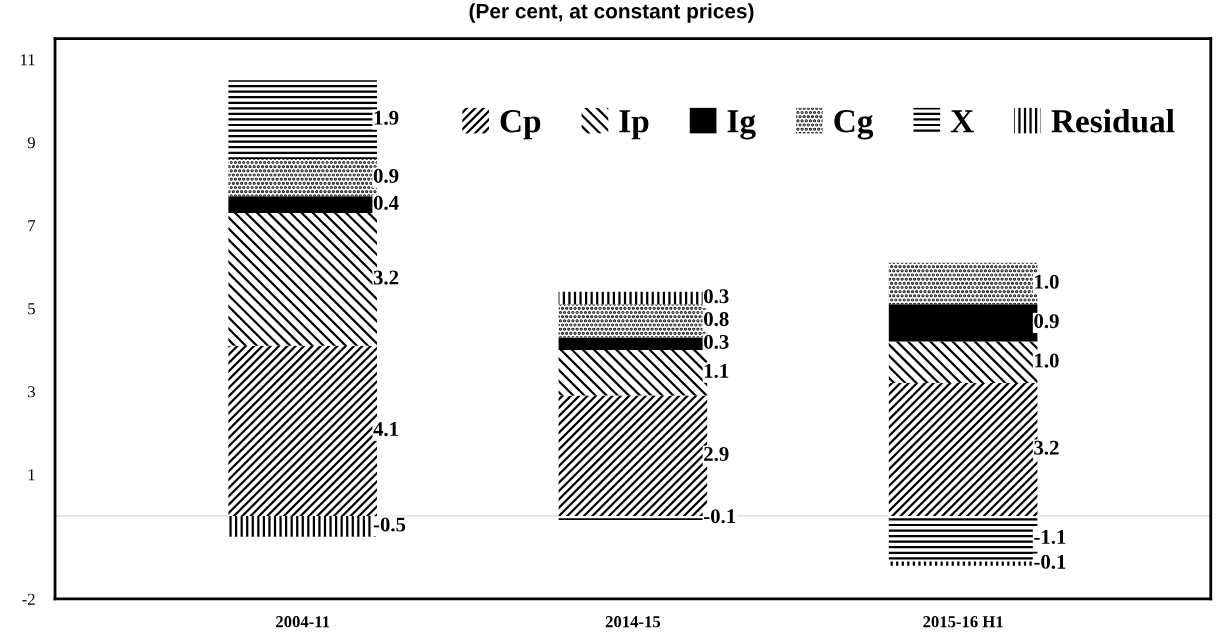  I want to click on legend-label: Ig, so click(741, 125).